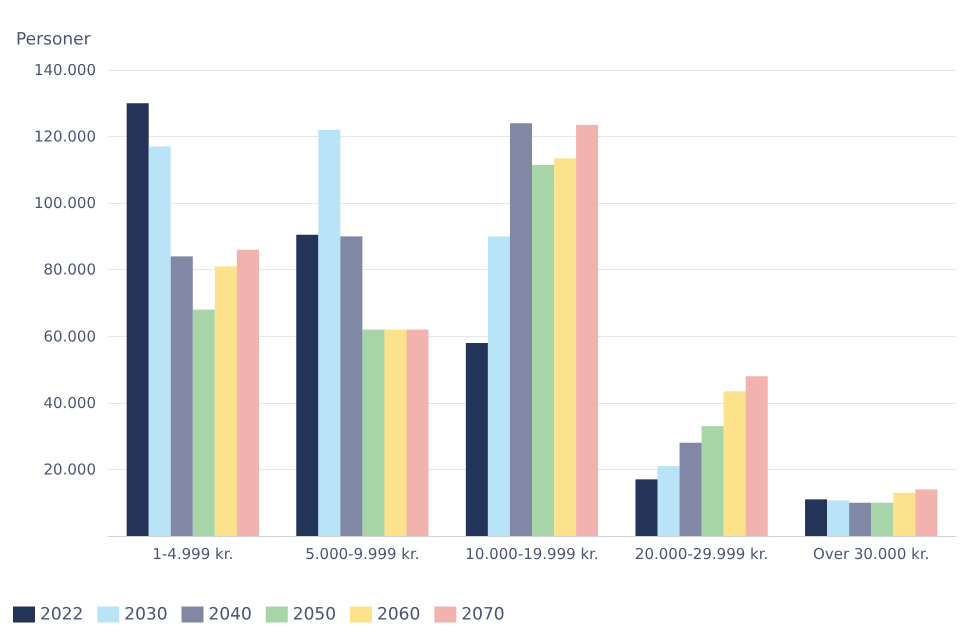 This screenshot has width=969, height=637. What do you see at coordinates (193, 554) in the screenshot?
I see `x-tick-label: 1-4.999 kr.` at bounding box center [193, 554].